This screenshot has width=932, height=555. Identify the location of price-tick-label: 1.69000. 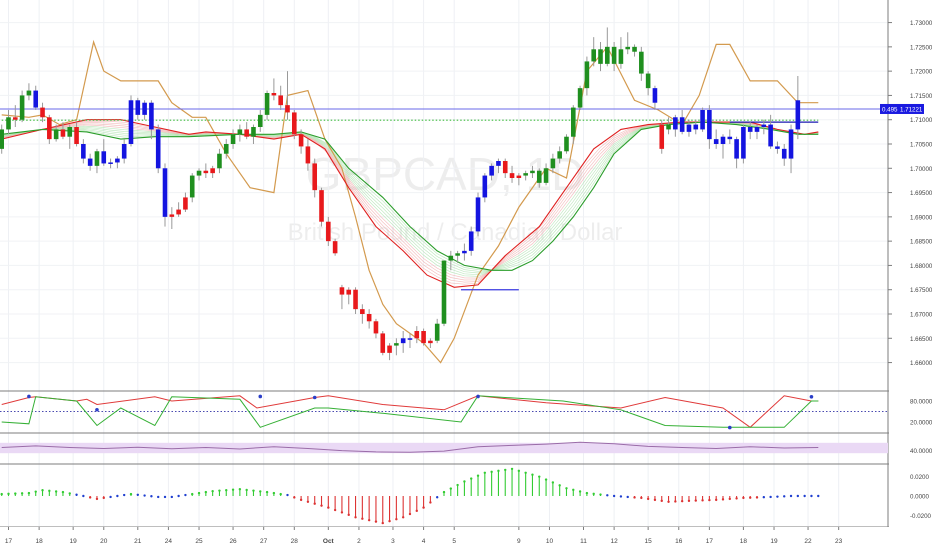
(921, 217).